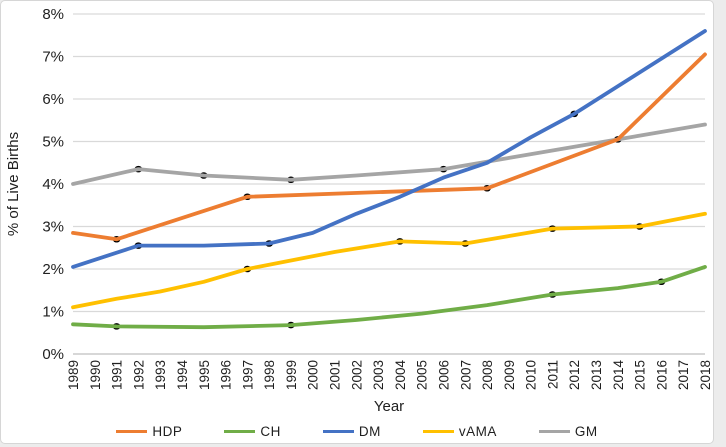 The height and width of the screenshot is (447, 726). I want to click on y-tick-label-3%: 3%, so click(53, 227).